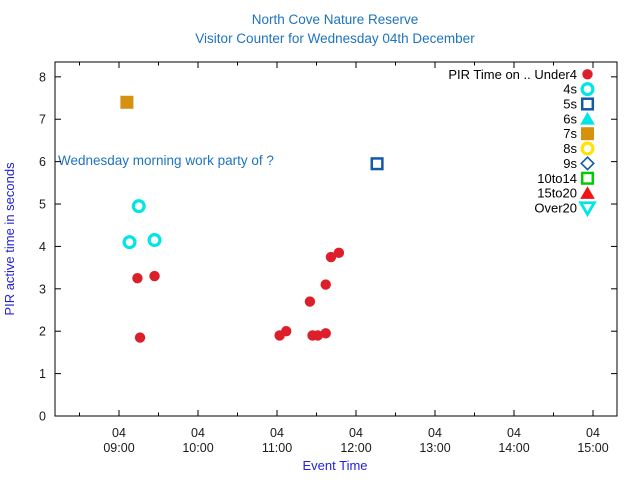 This screenshot has width=640, height=480. Describe the element at coordinates (42, 417) in the screenshot. I see `y-tick-label: 0` at that location.